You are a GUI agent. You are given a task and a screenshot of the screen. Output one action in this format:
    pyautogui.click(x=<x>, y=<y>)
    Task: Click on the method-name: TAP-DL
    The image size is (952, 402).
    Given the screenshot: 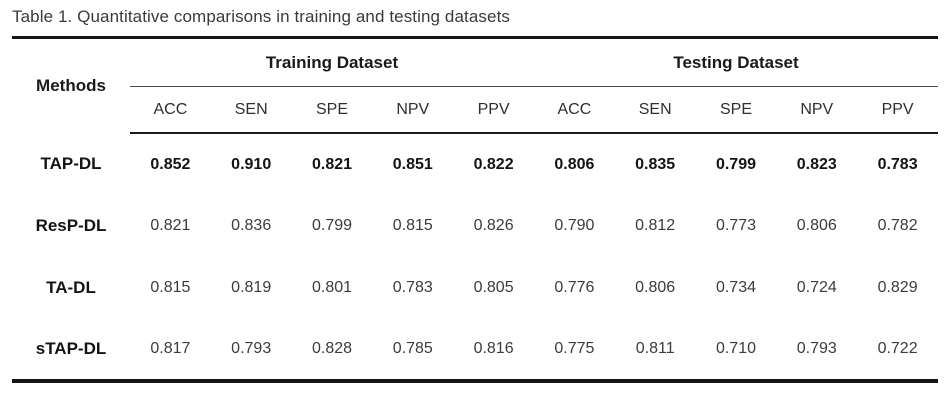 What is the action you would take?
    pyautogui.click(x=71, y=163)
    